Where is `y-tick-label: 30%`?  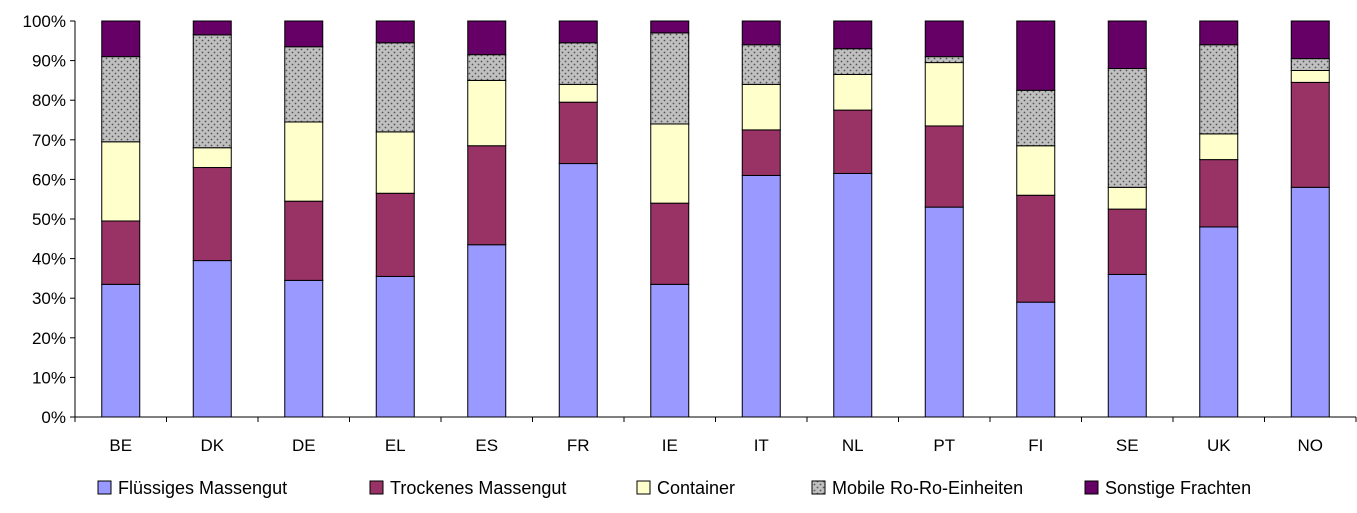
y-tick-label: 30% is located at coordinates (49, 298).